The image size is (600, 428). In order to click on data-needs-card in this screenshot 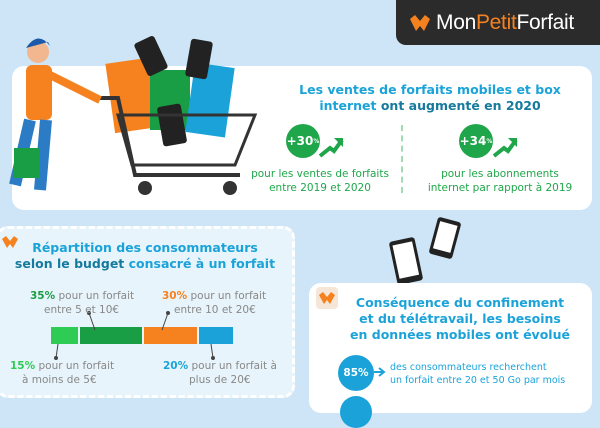, I will do `click(450, 348)`.